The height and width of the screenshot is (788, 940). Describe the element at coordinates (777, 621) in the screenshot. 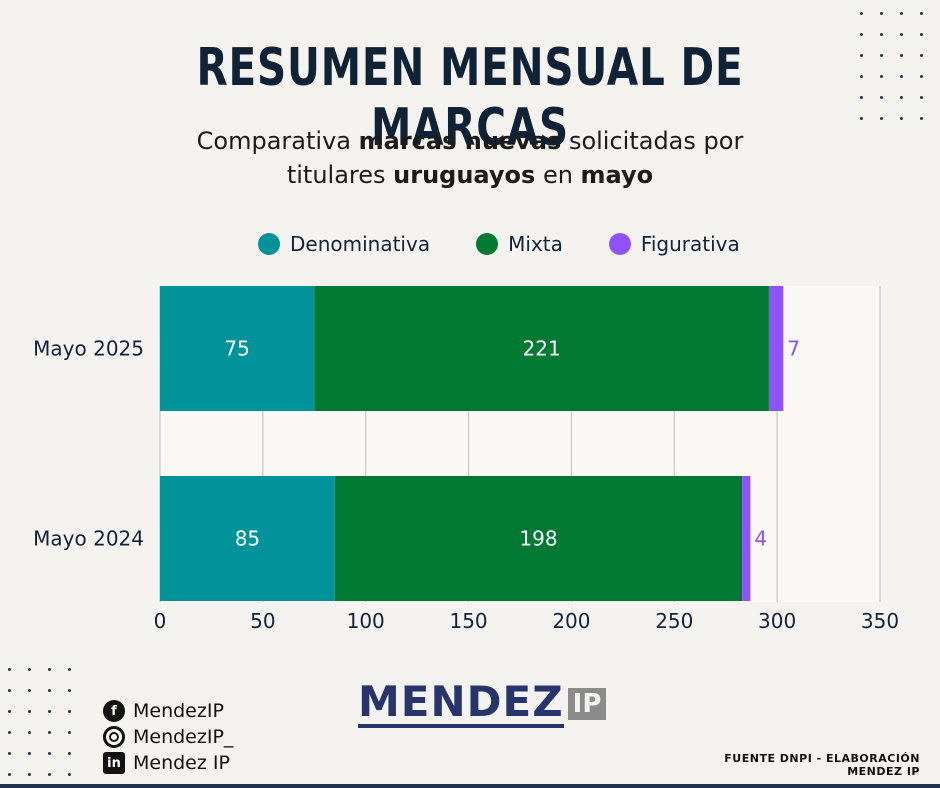

I see `x-tick-label: 300` at that location.